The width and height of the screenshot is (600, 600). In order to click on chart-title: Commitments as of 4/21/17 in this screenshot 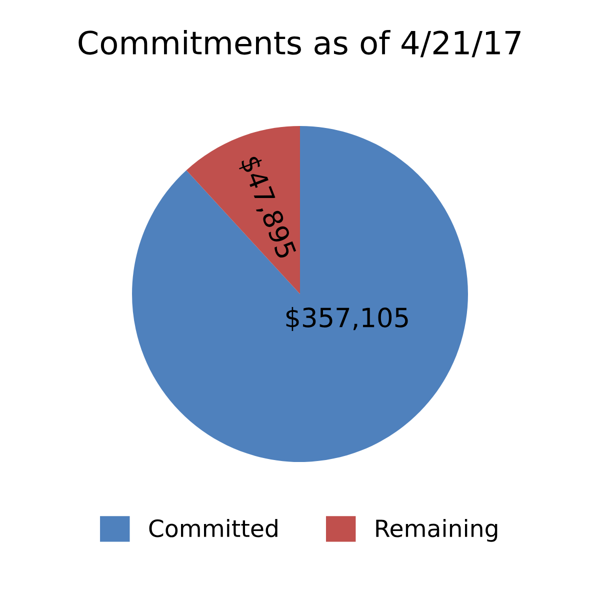, I will do `click(299, 44)`.